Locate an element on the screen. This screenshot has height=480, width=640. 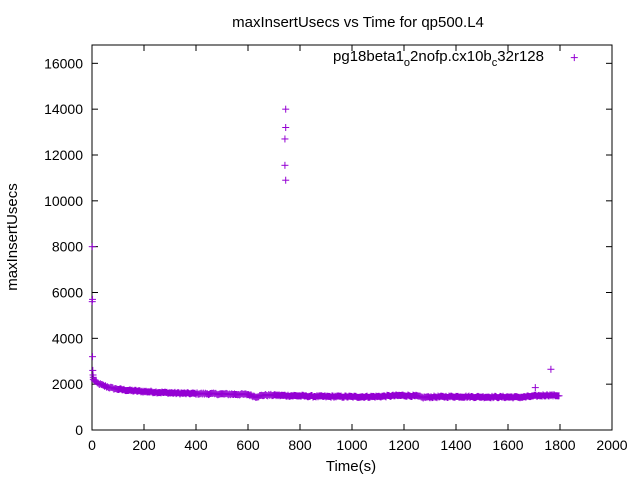
y-tick-label: 10000 is located at coordinates (63, 201).